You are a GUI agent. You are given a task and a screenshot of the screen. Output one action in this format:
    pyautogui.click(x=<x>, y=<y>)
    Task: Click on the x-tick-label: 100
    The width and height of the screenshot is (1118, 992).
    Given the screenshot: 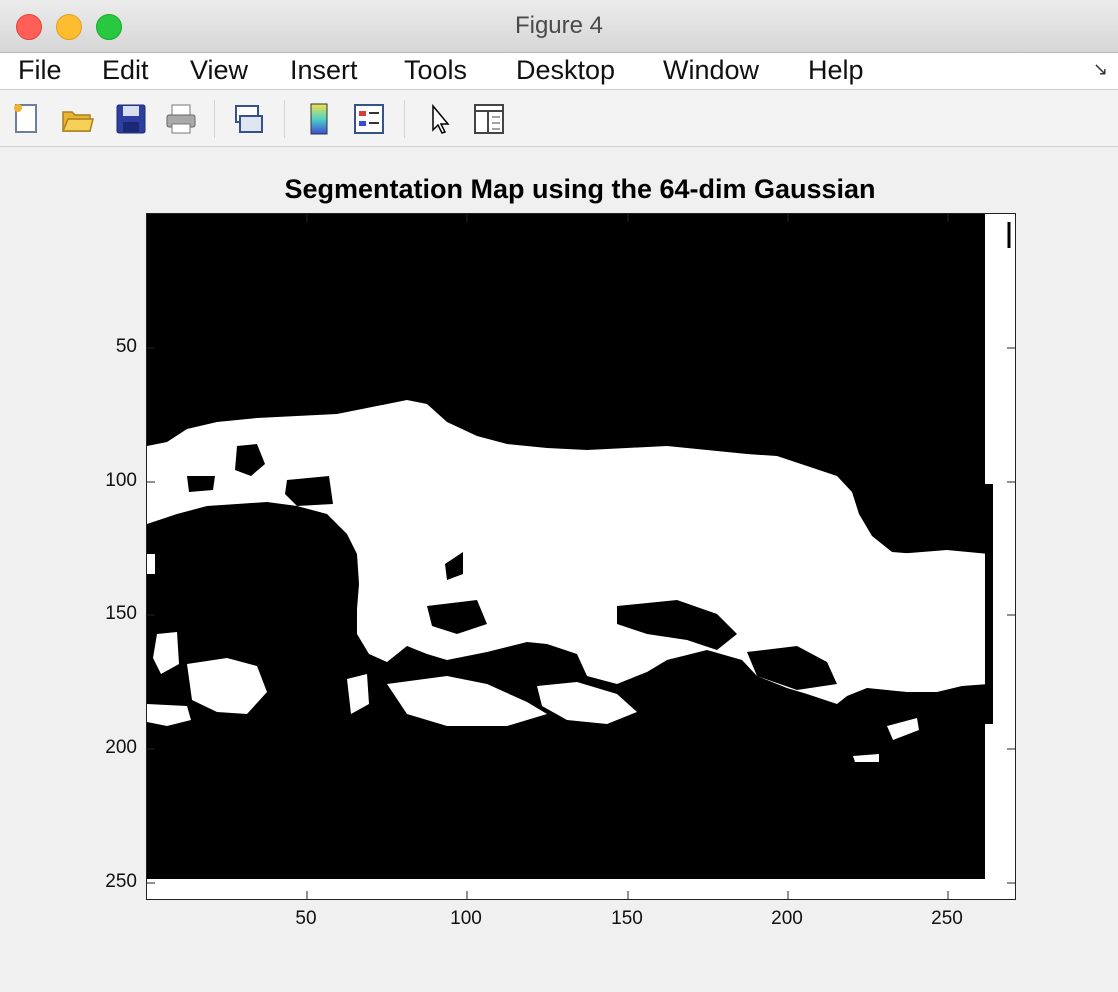 What is the action you would take?
    pyautogui.click(x=466, y=918)
    